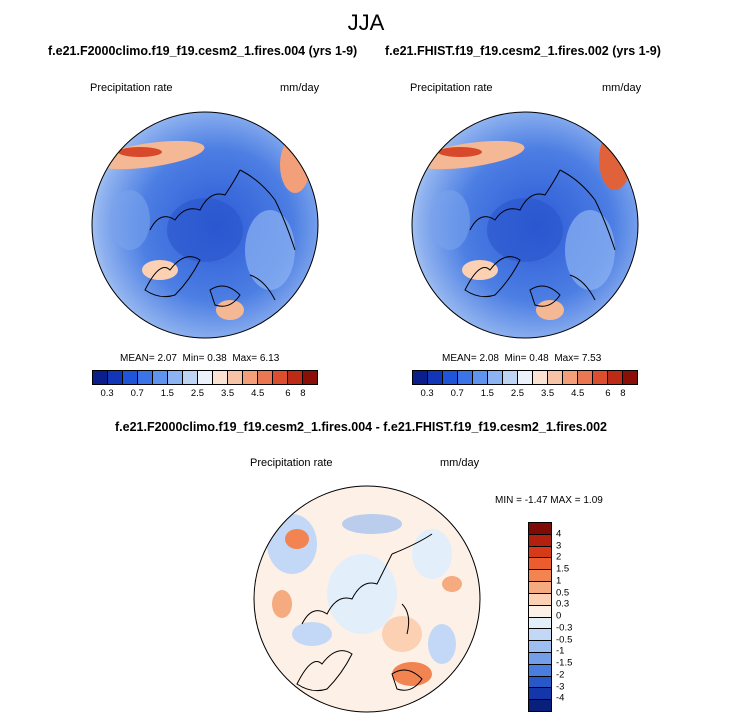 Image resolution: width=732 pixels, height=719 pixels. What do you see at coordinates (549, 500) in the screenshot?
I see `diff-stats: MIN = -1.47 MAX = 1.09` at bounding box center [549, 500].